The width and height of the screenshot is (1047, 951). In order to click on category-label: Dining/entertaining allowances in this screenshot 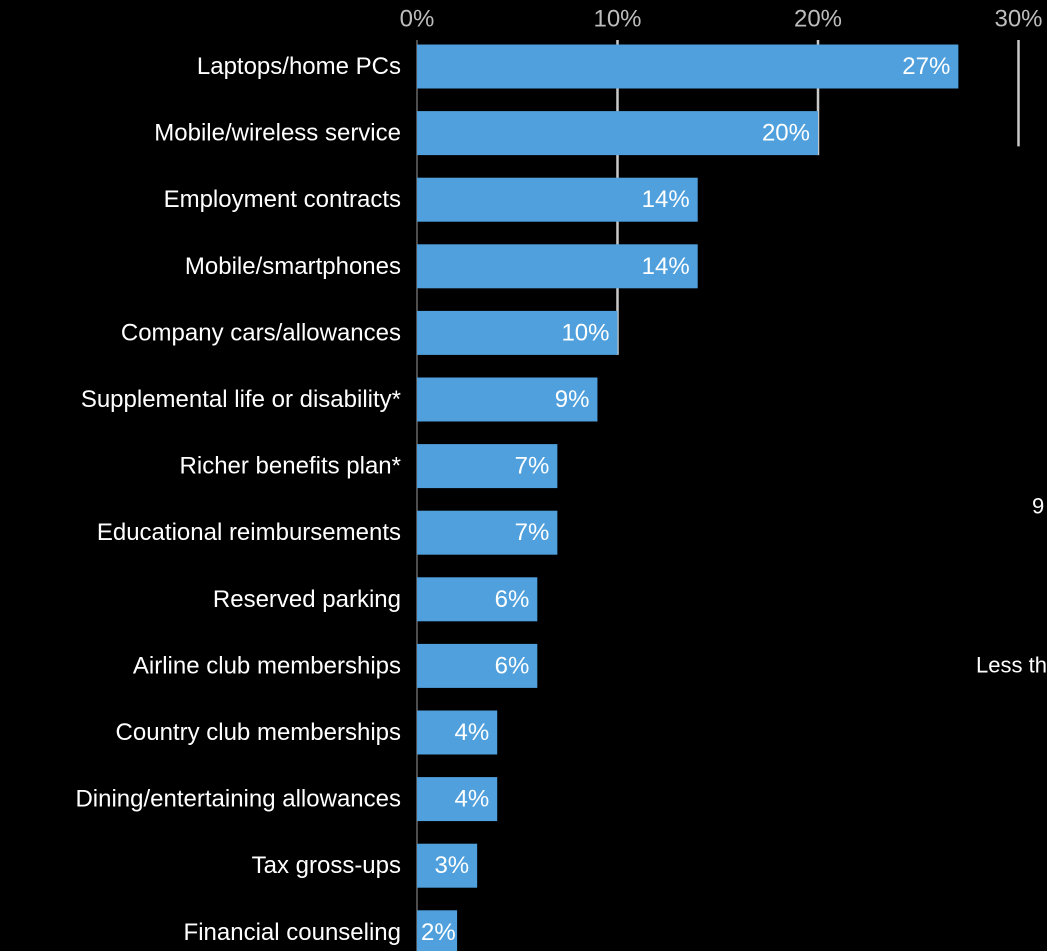, I will do `click(238, 799)`.